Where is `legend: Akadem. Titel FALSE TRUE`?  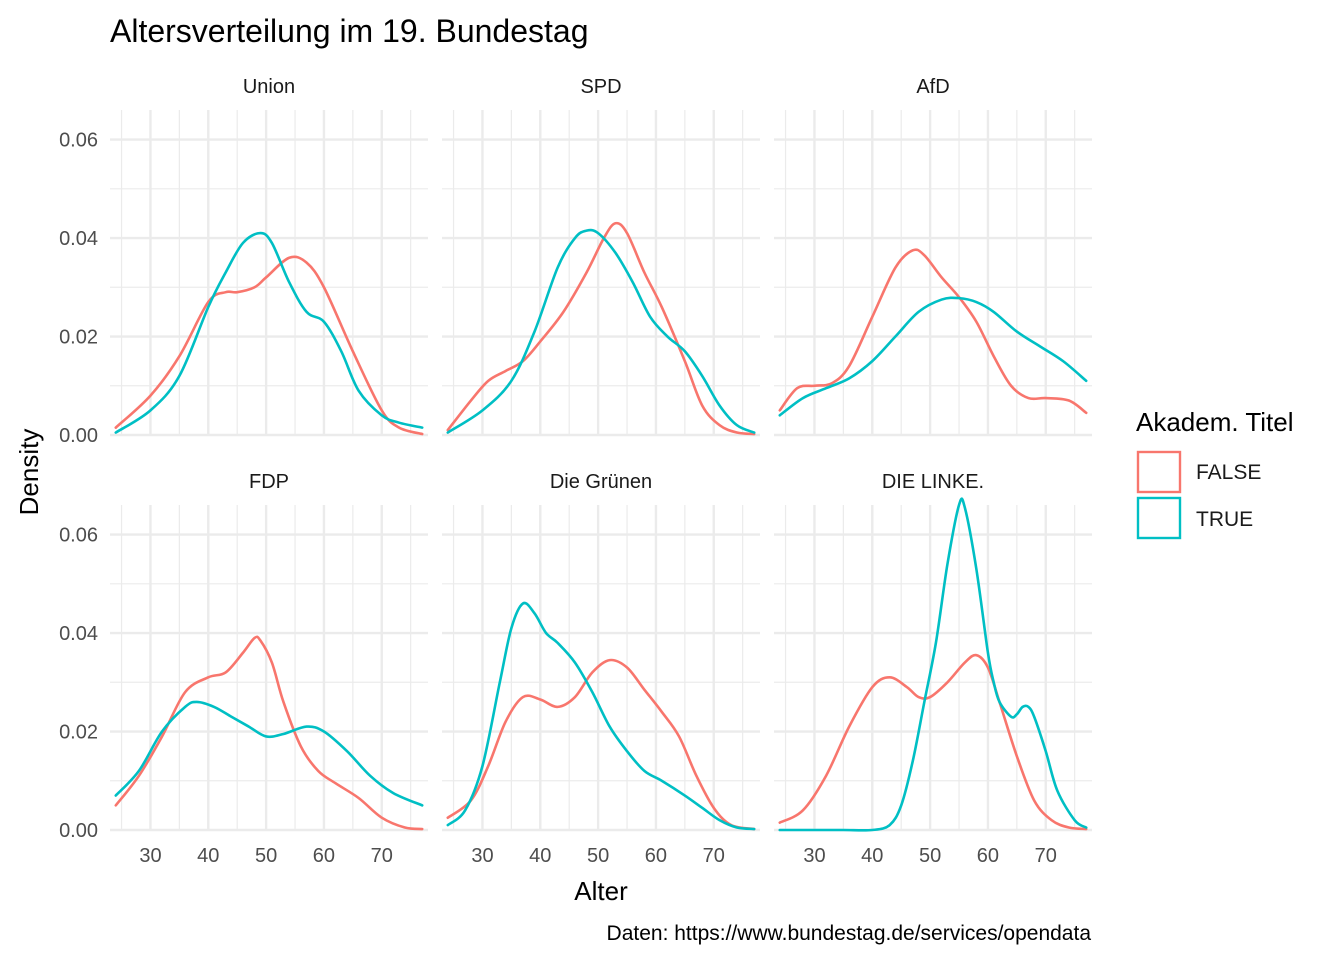
legend: Akadem. Titel FALSE TRUE is located at coordinates (1215, 473).